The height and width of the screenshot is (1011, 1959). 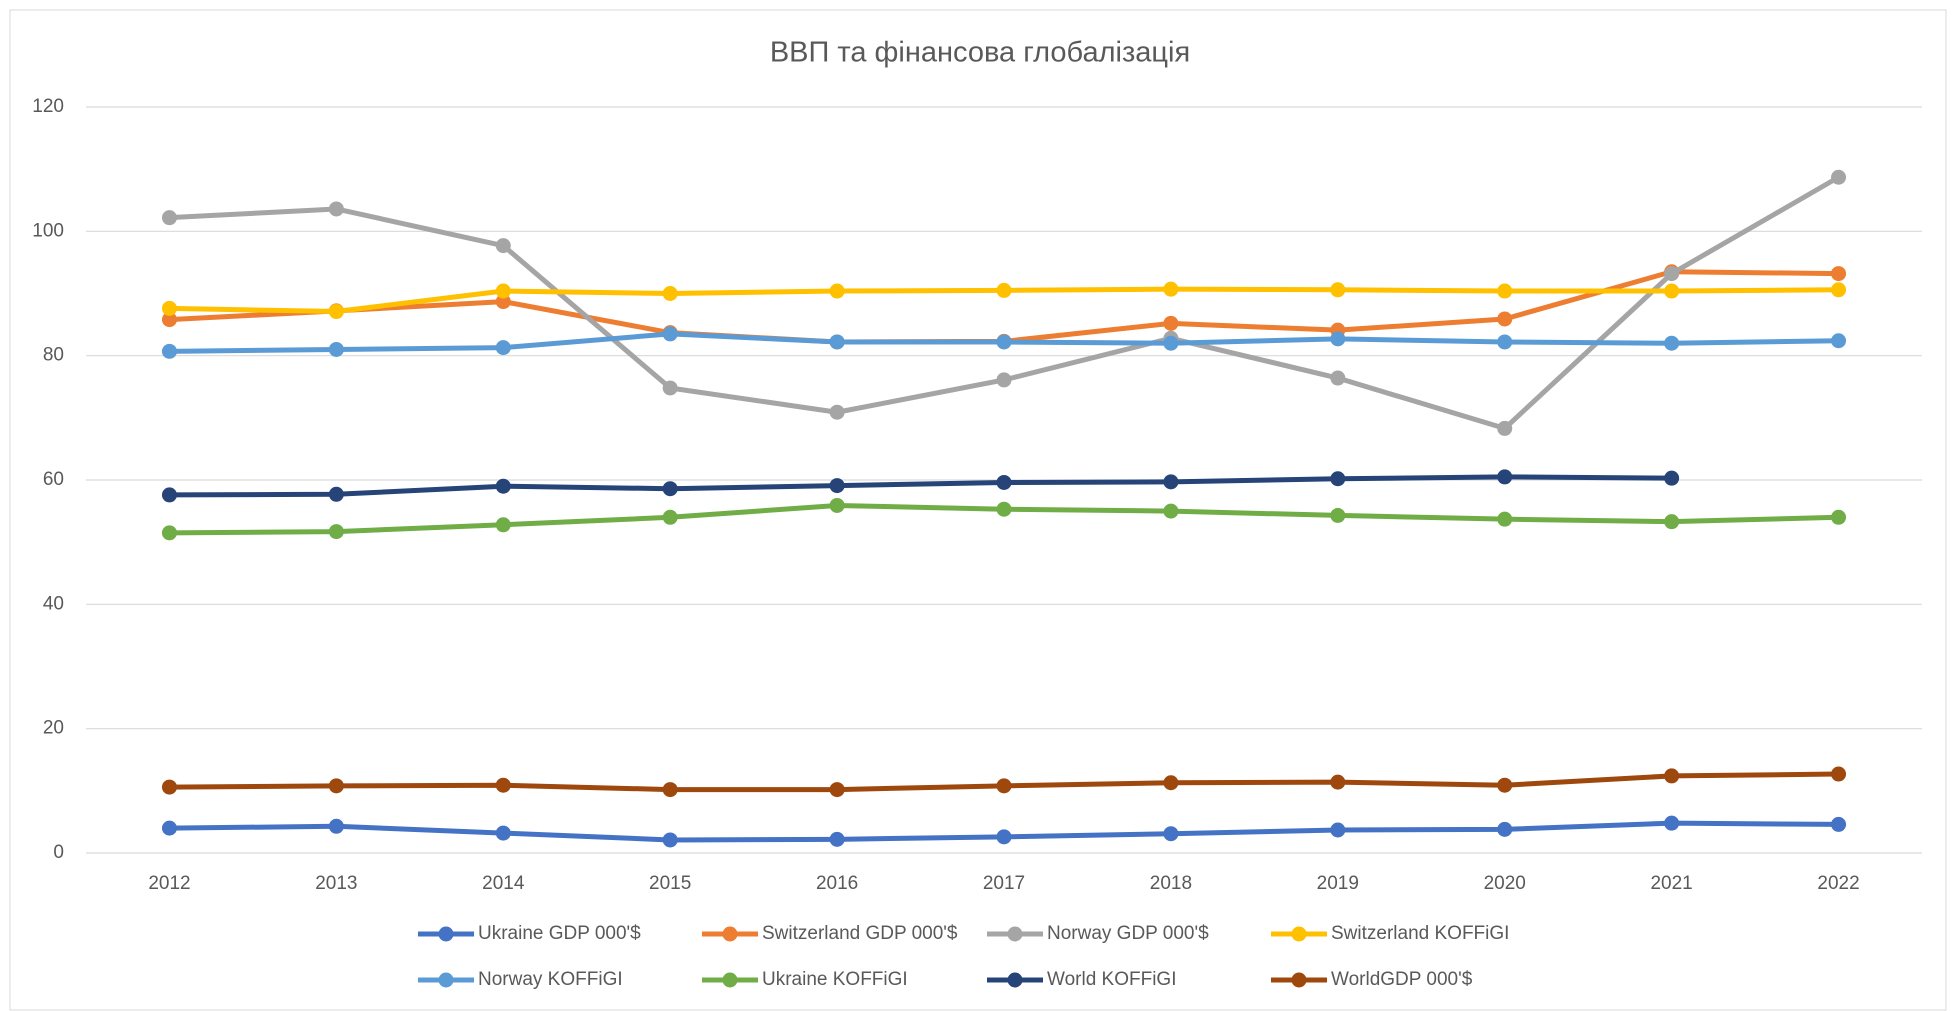 What do you see at coordinates (48, 106) in the screenshot?
I see `y-tick-label: 120` at bounding box center [48, 106].